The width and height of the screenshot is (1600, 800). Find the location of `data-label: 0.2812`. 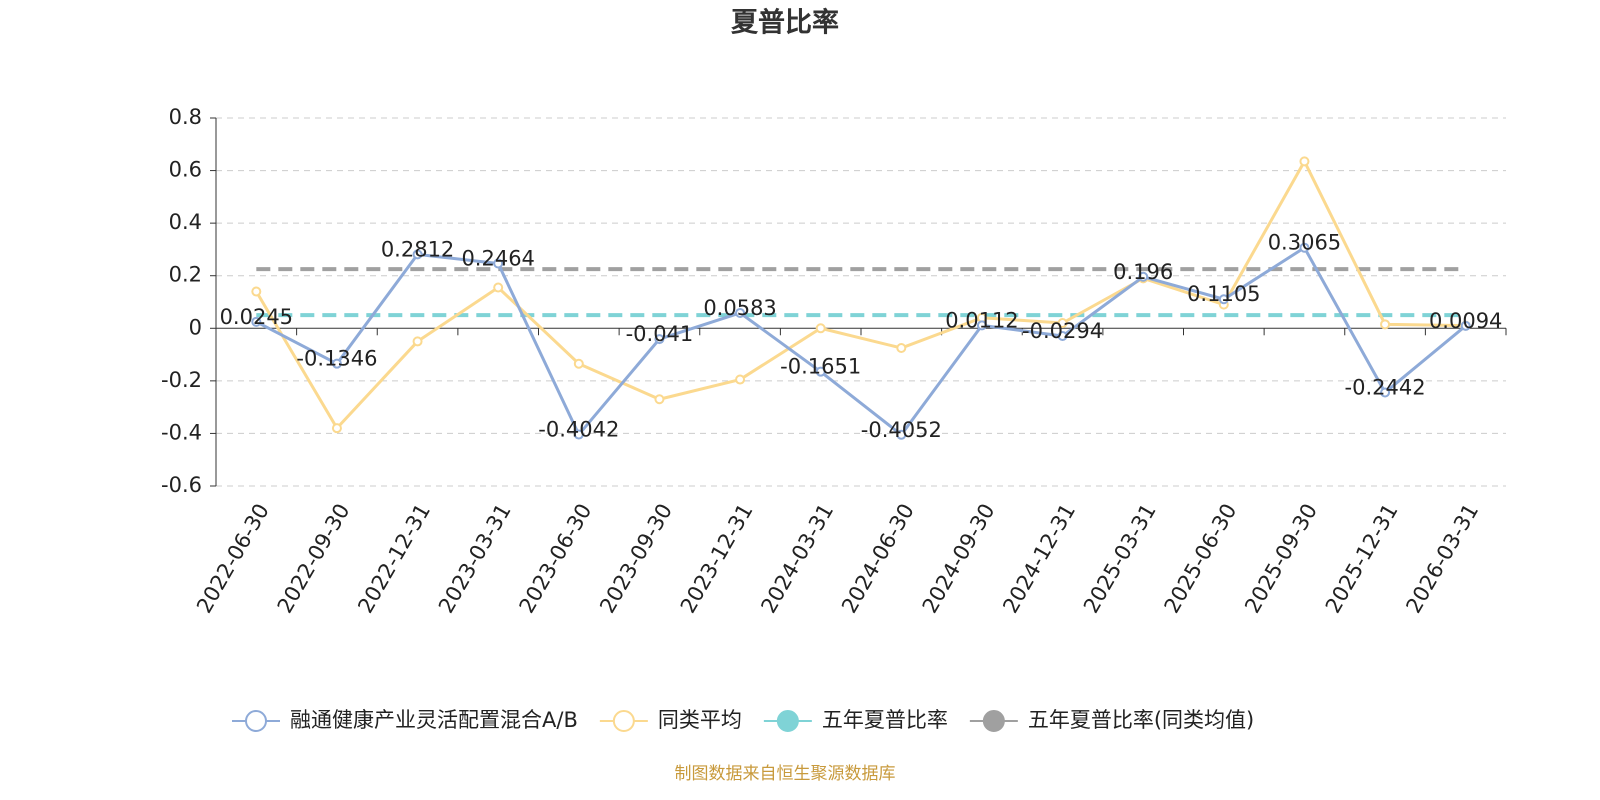

data-label: 0.2812 is located at coordinates (417, 249).